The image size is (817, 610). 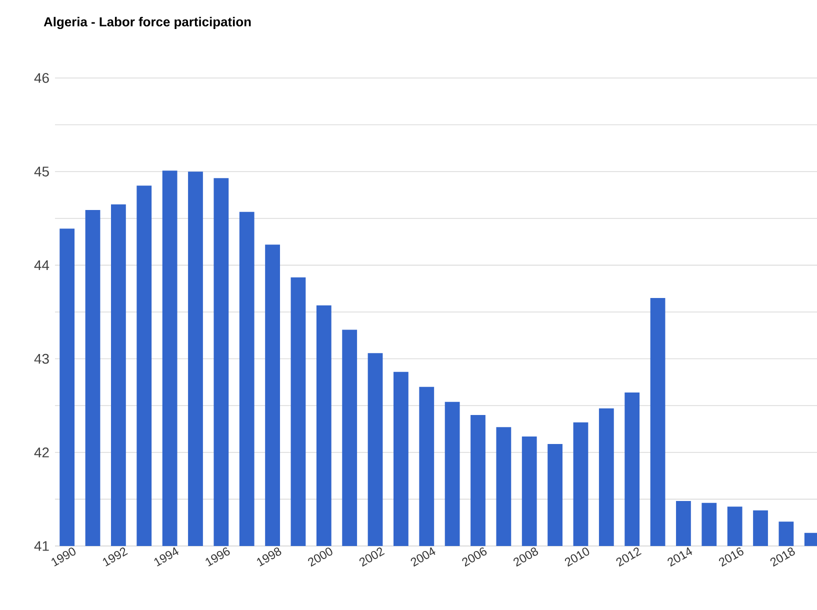 What do you see at coordinates (41, 546) in the screenshot?
I see `y-tick-label: 41` at bounding box center [41, 546].